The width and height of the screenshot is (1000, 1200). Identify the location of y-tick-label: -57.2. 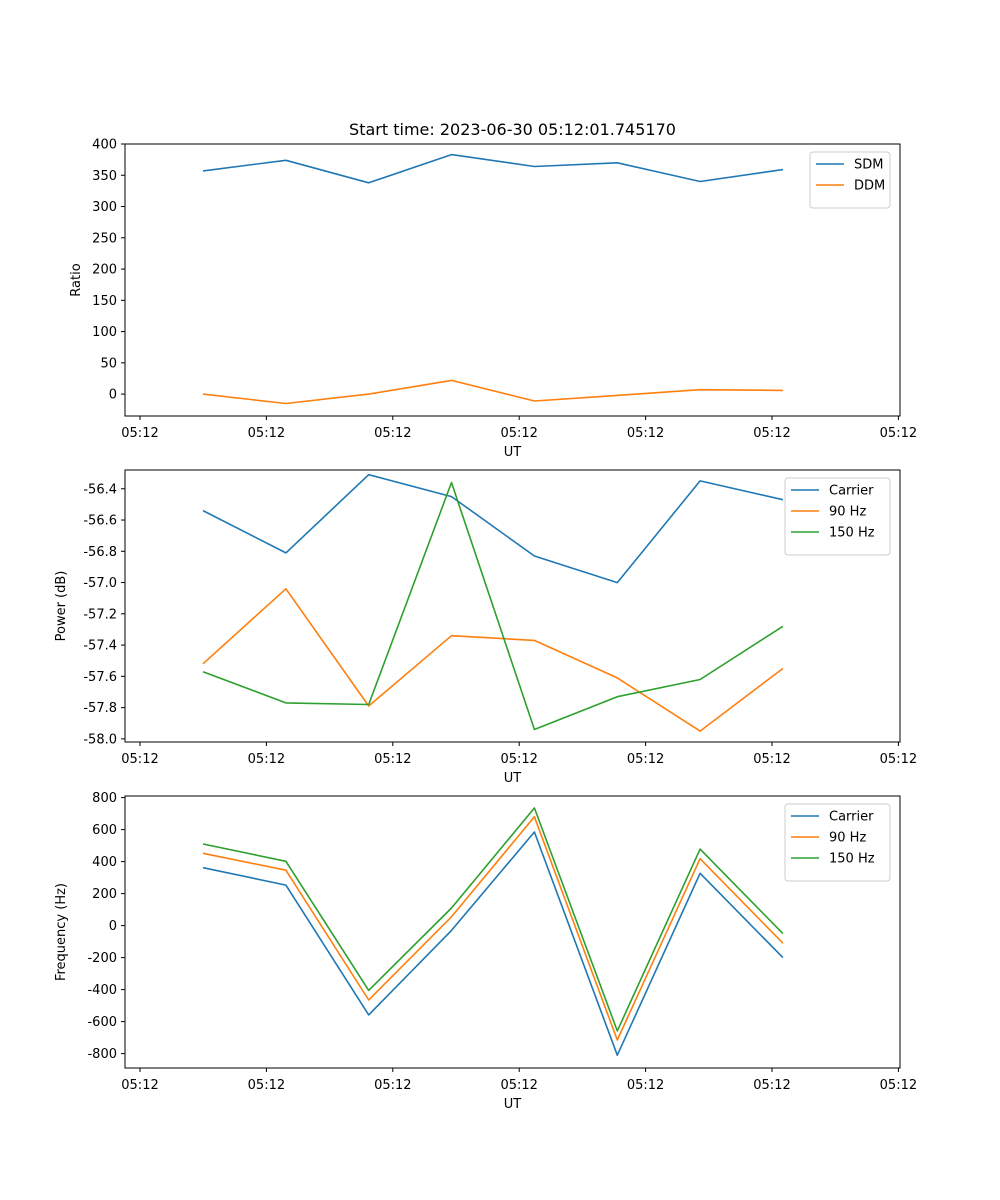
(100, 614).